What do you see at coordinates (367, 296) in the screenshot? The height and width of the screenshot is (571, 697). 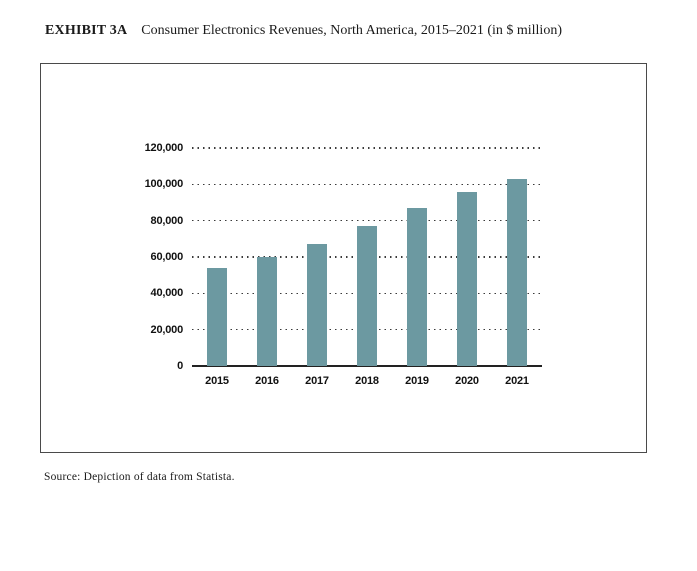 I see `bar-2018` at bounding box center [367, 296].